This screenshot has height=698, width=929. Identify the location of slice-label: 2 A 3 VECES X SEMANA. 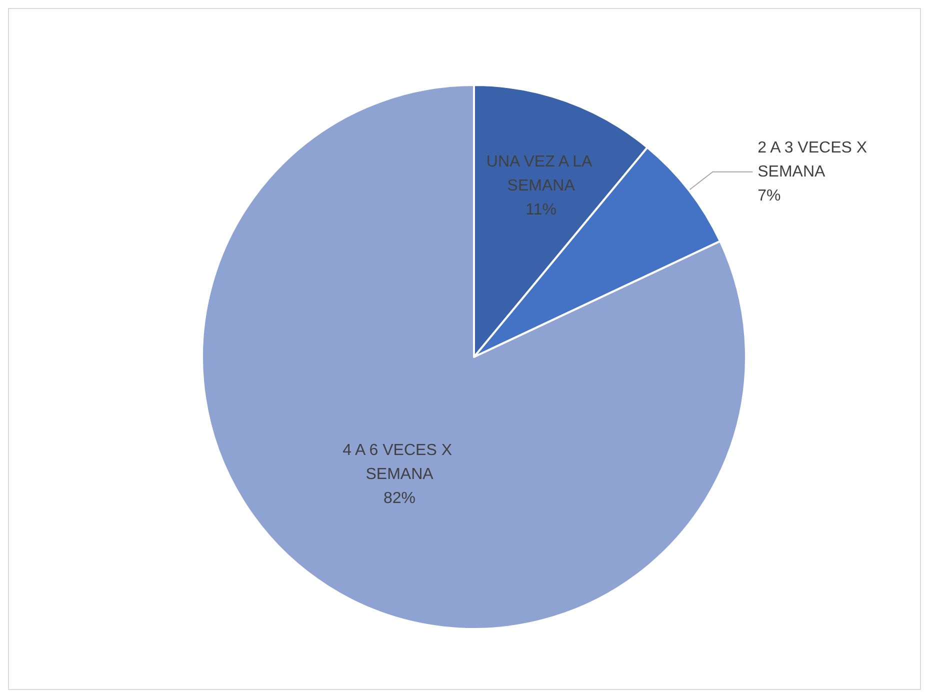
(815, 159).